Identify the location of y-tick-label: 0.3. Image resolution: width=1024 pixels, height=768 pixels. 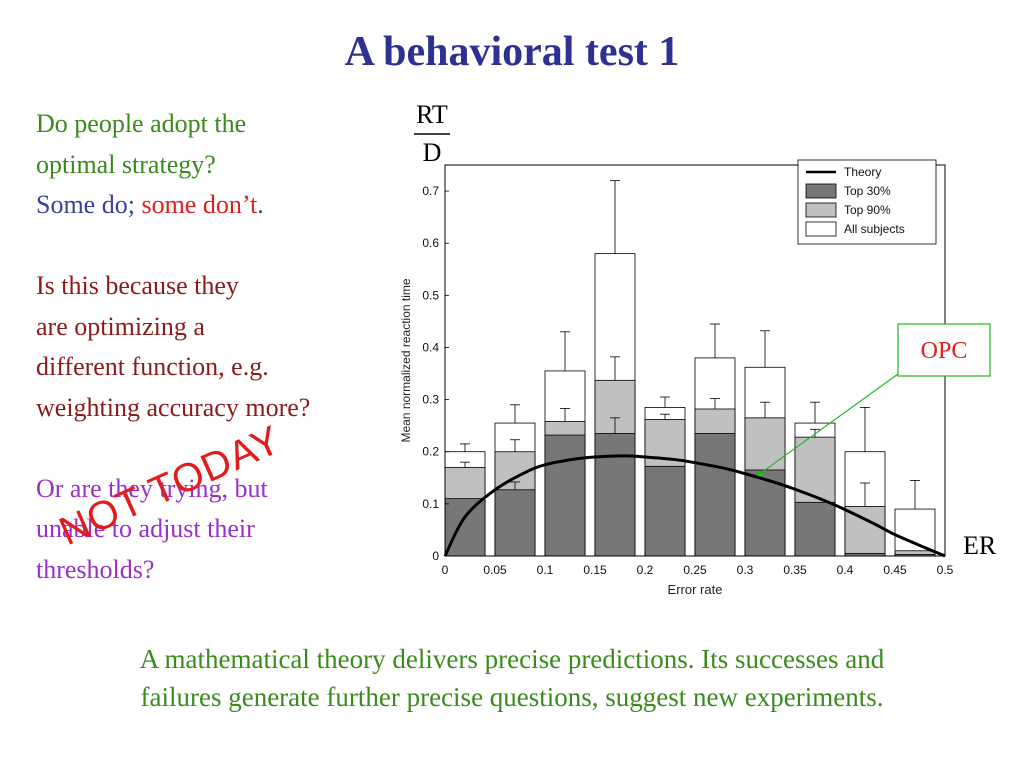
(430, 400).